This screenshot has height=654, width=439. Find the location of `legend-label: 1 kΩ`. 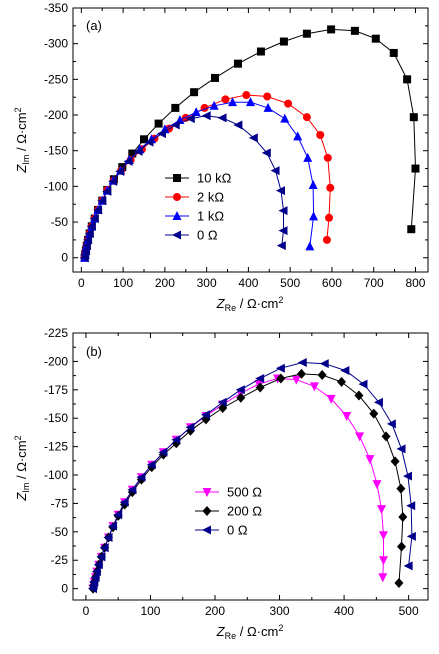

legend-label: 1 kΩ is located at coordinates (210, 216).